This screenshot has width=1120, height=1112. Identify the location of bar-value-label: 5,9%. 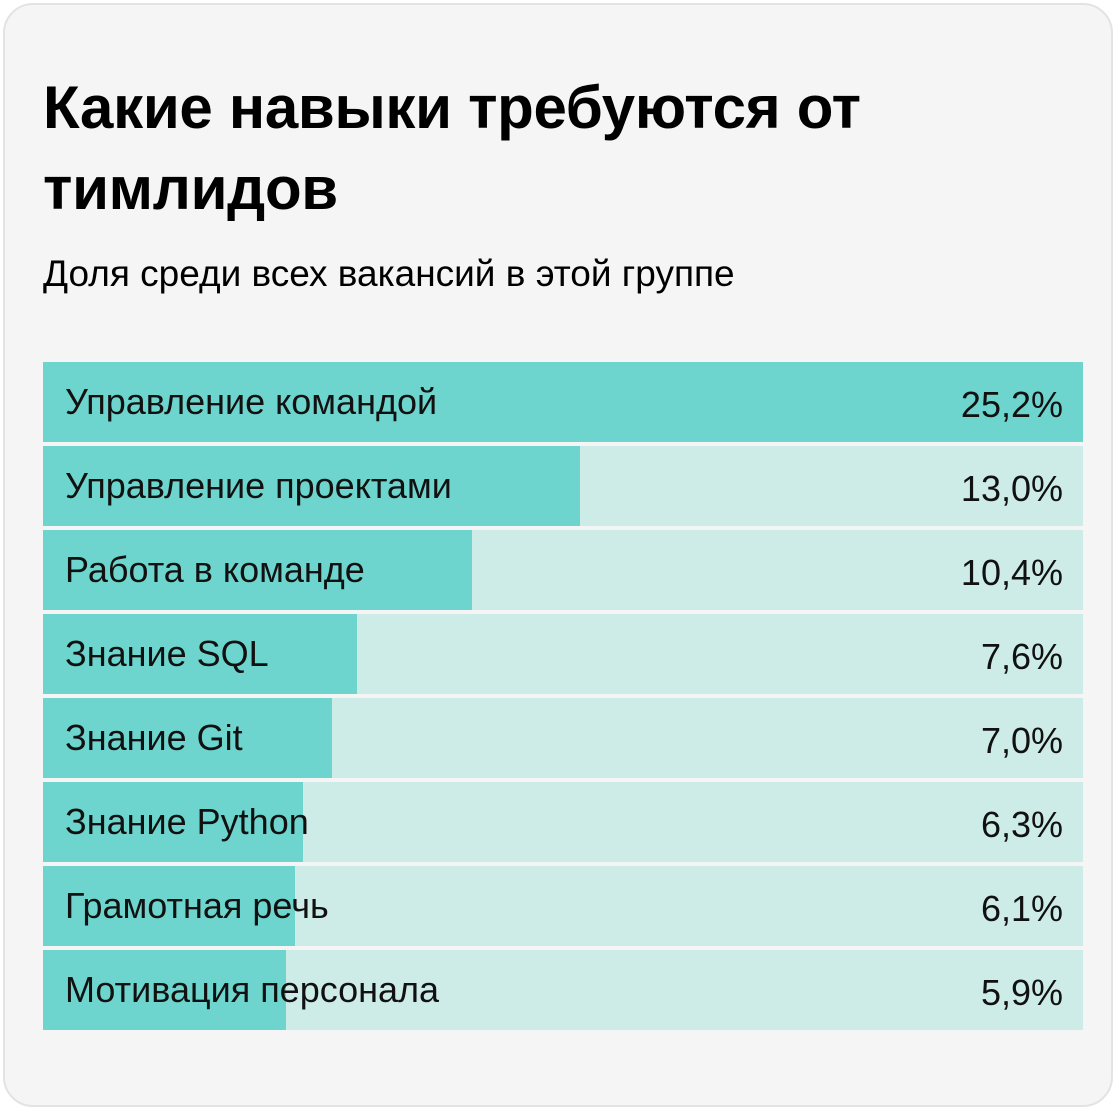
(1021, 992).